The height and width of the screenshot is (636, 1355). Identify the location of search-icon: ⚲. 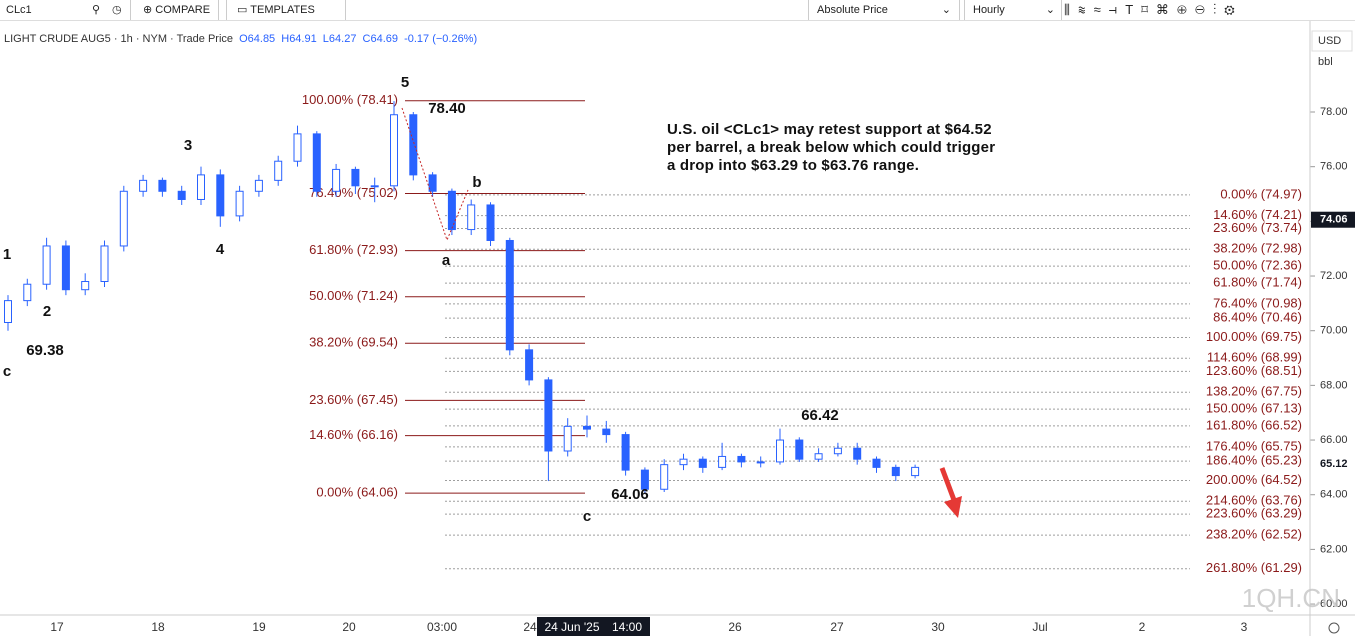
(96, 10).